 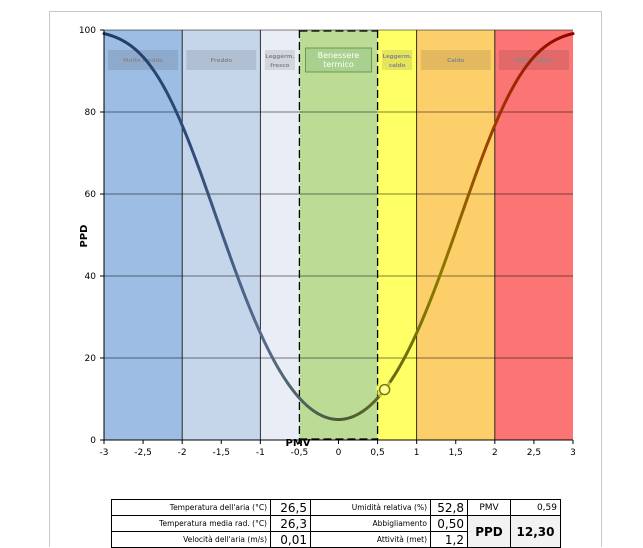 What do you see at coordinates (143, 453) in the screenshot?
I see `x-tick-label: -2,5` at bounding box center [143, 453].